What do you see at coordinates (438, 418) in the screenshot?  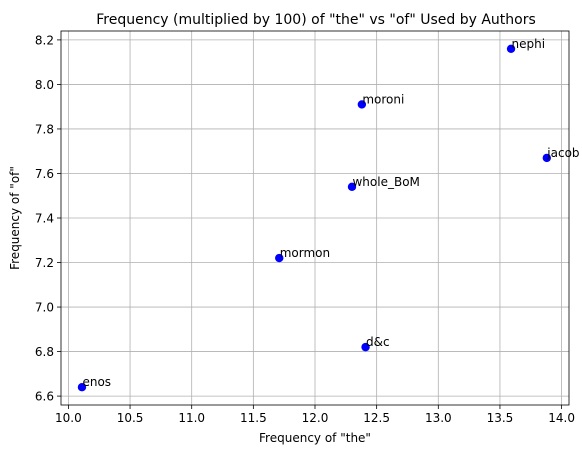 I see `x-tick-label: 13.0` at bounding box center [438, 418].